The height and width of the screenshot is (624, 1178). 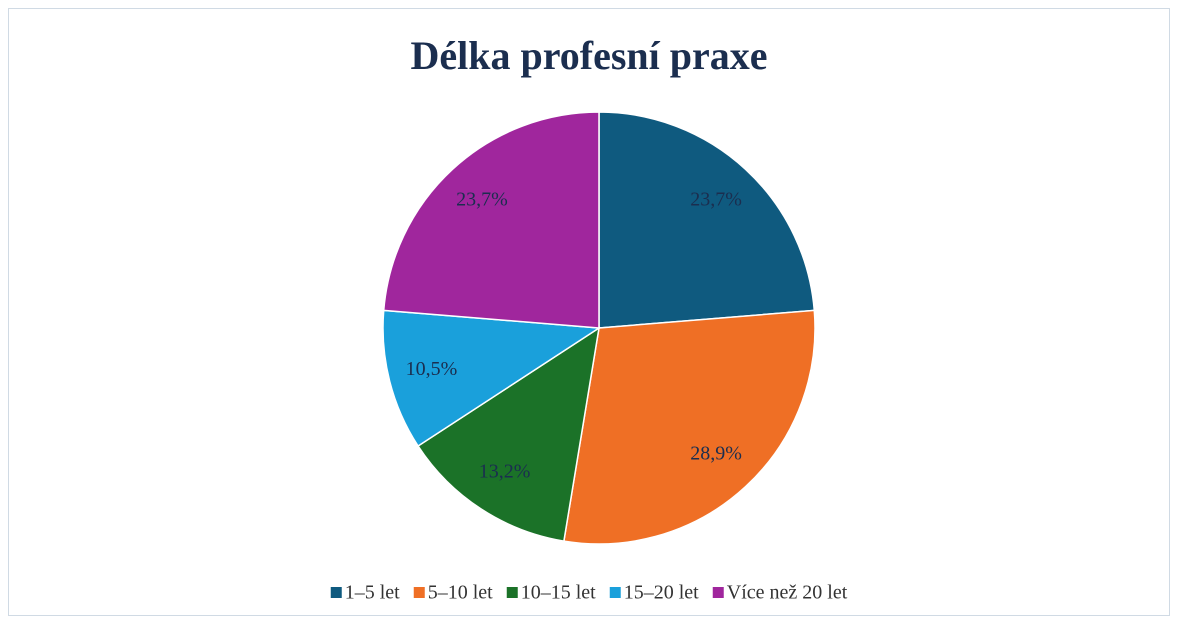 I want to click on data-label: 10,5%, so click(x=432, y=369).